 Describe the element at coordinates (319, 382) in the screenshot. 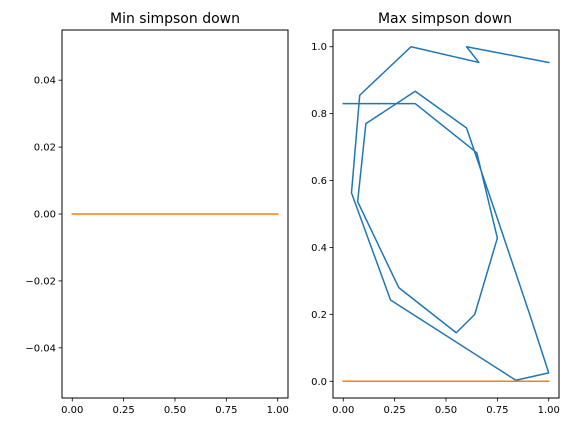

I see `right-y-tick-label: 0.0` at that location.